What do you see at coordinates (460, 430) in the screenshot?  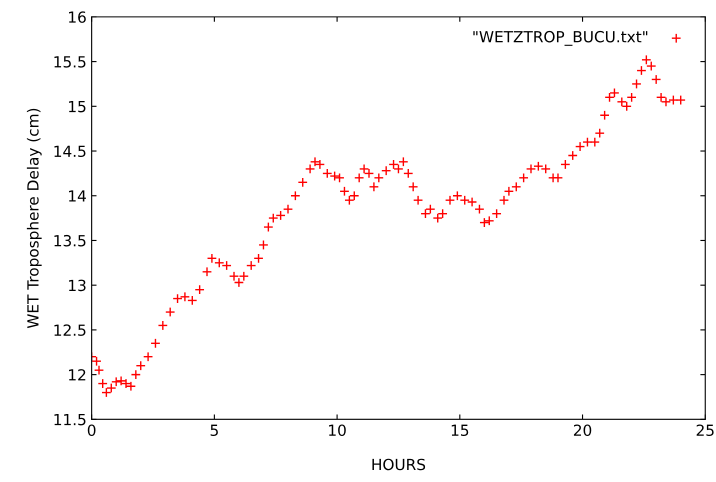 I see `x-tick-label: 15` at bounding box center [460, 430].